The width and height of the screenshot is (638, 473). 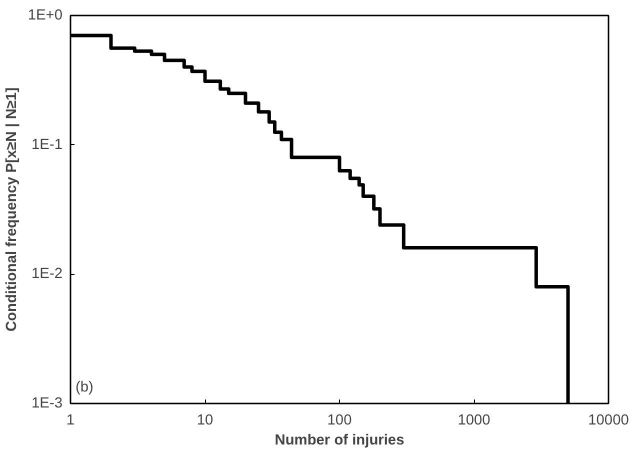 I want to click on x-tick-label: 1000, so click(x=474, y=420).